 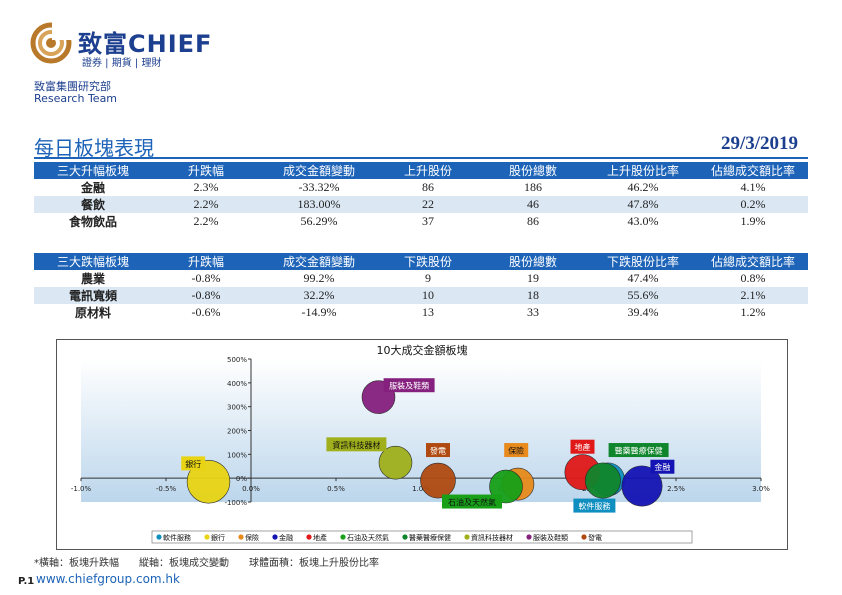 What do you see at coordinates (421, 187) in the screenshot?
I see `table-row: 金融 2.3% -33.32% 86 186 46.2% 4.1%` at bounding box center [421, 187].